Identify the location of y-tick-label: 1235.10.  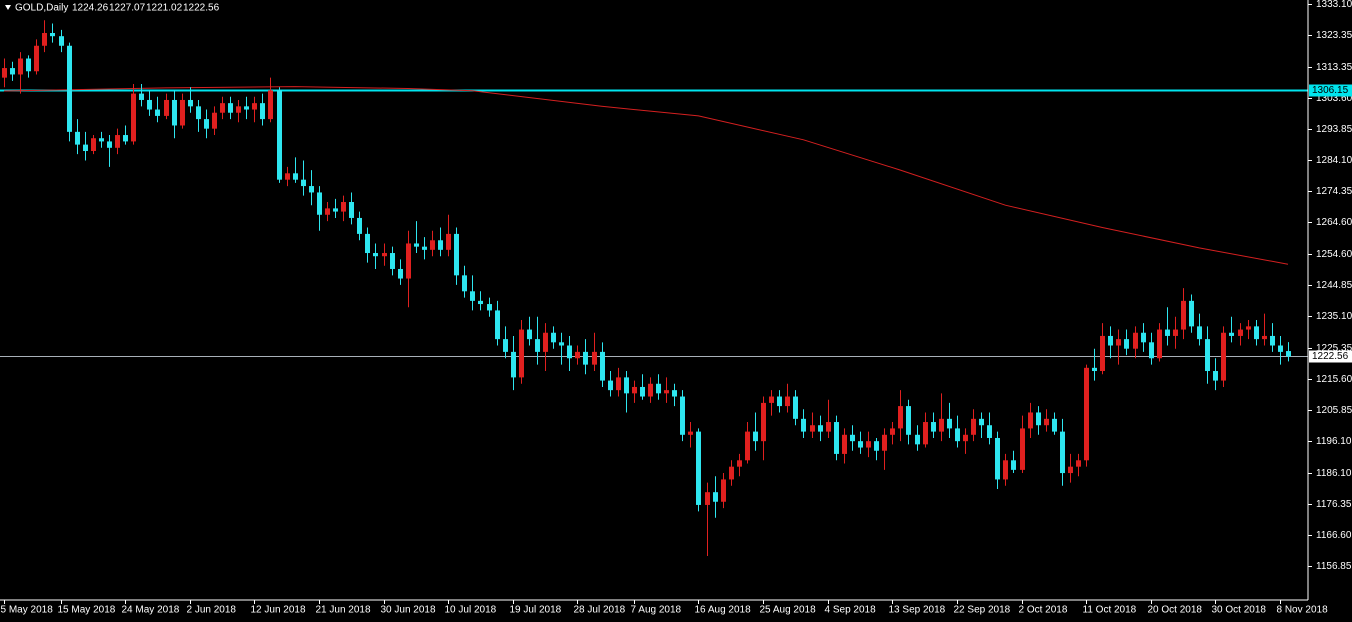
(1334, 316).